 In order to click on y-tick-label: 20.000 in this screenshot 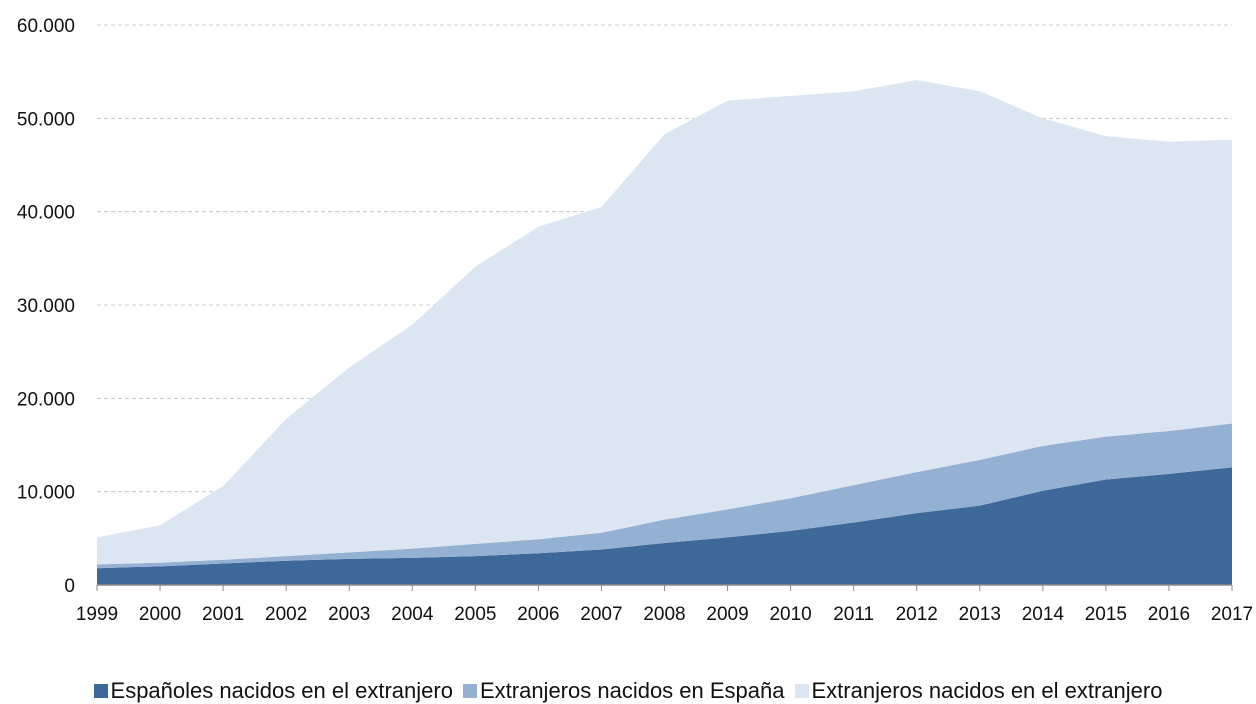, I will do `click(46, 399)`.